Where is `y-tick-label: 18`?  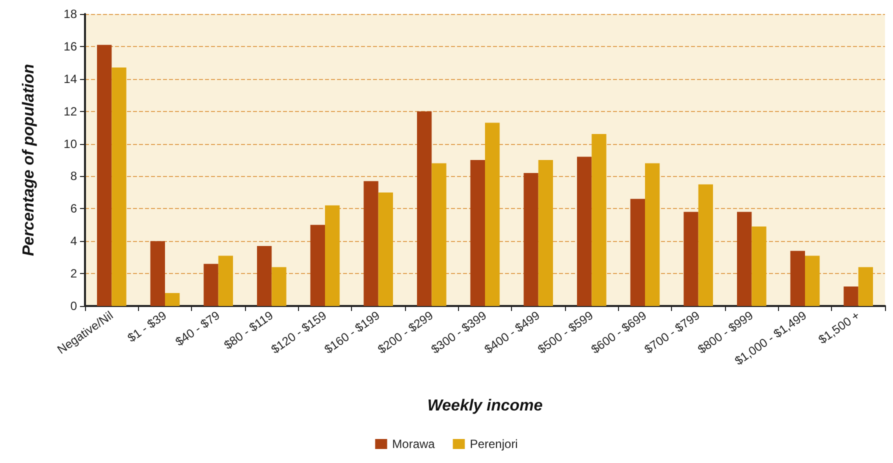
y-tick-label: 18 is located at coordinates (71, 14).